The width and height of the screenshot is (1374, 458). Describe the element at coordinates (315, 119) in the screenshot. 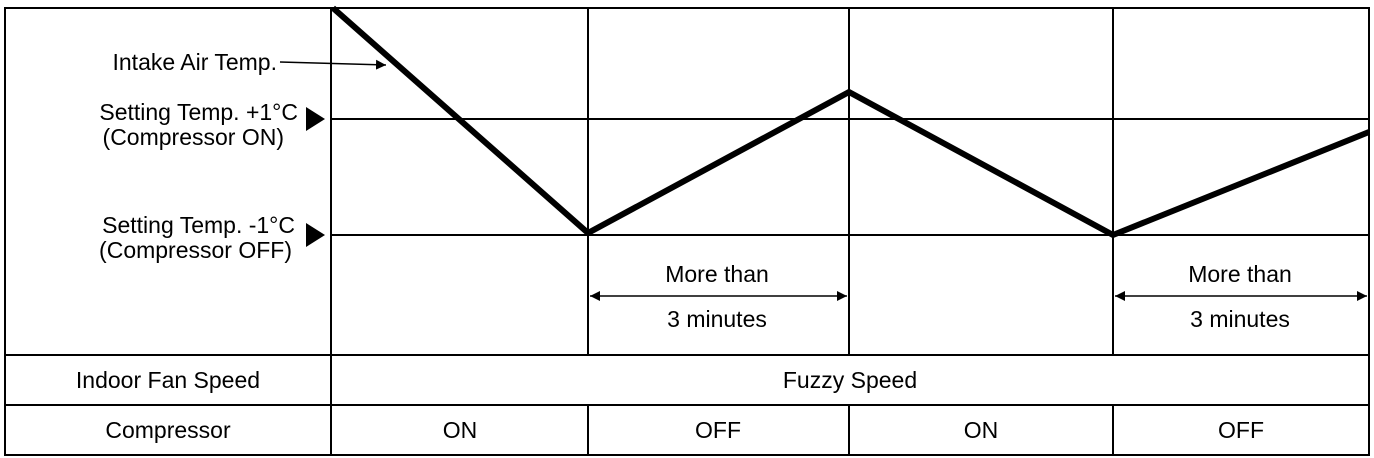

I see `upper-threshold-marker-icon` at that location.